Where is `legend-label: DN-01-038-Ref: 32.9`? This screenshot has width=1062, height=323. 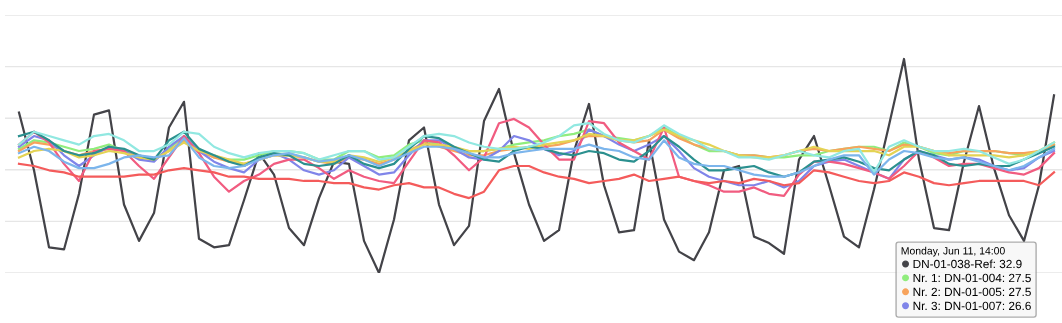
legend-label: DN-01-038-Ref: 32.9 is located at coordinates (967, 264).